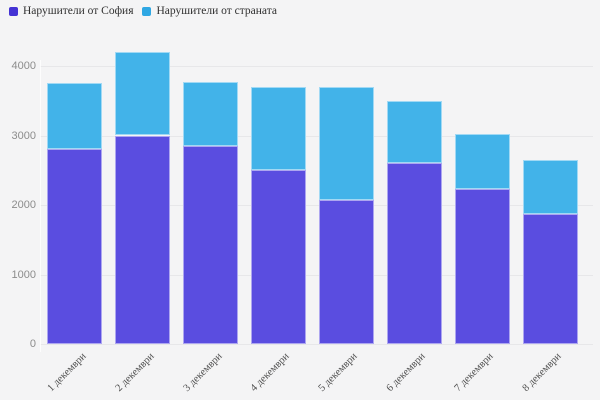 This screenshot has width=600, height=400. I want to click on x-axis-tick-label: 8 декември, so click(542, 373).